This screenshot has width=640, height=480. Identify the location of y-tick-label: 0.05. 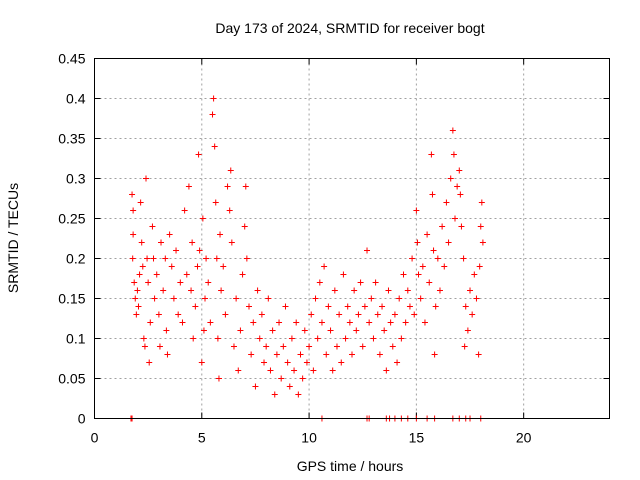
(71, 379).